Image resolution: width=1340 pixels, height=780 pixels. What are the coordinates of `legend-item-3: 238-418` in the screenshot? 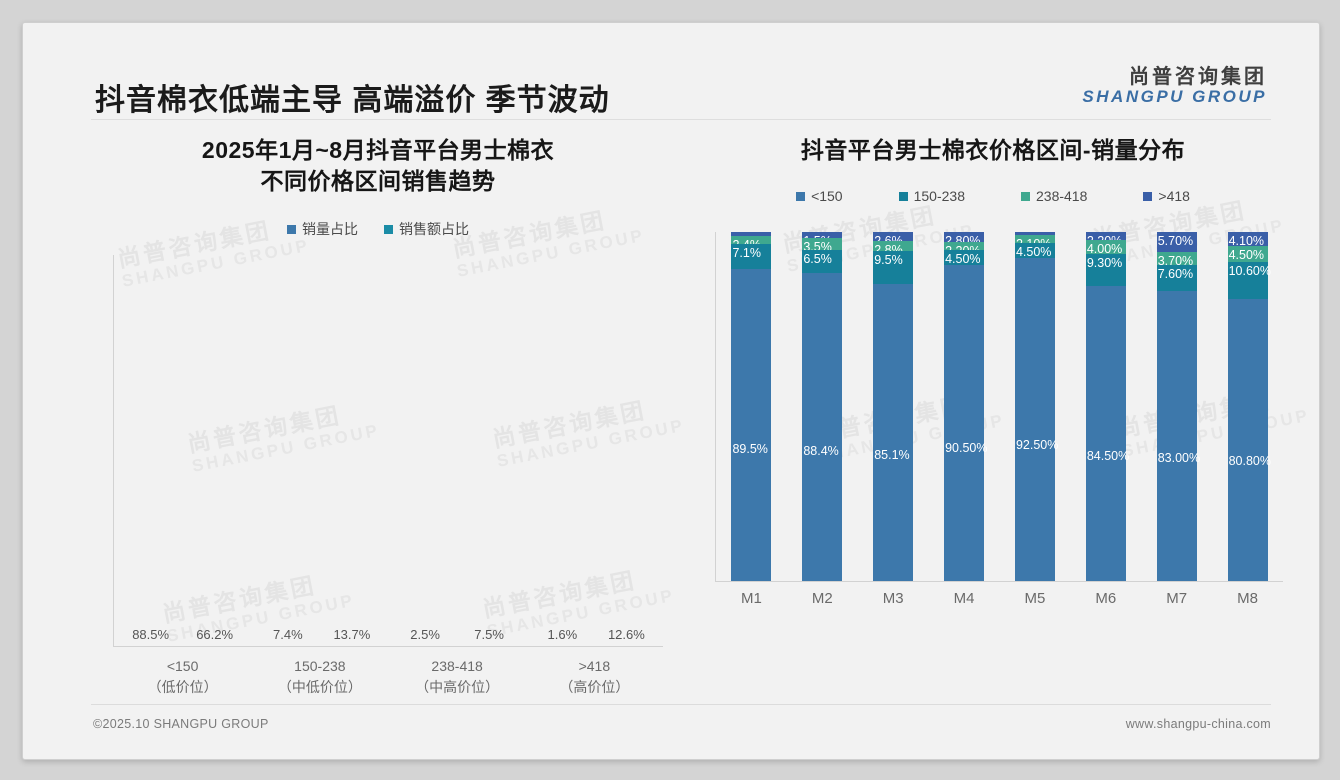 It's located at (1054, 196).